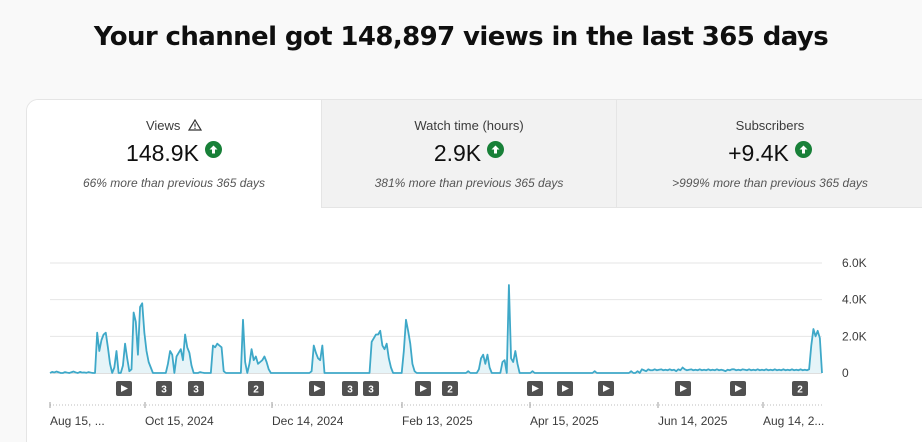  Describe the element at coordinates (770, 125) in the screenshot. I see `tab-subscribers-label: Subscribers` at that location.